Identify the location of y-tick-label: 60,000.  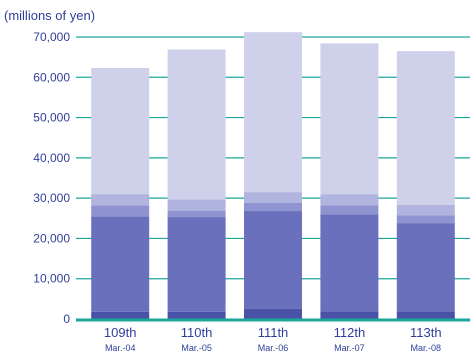
(51, 77).